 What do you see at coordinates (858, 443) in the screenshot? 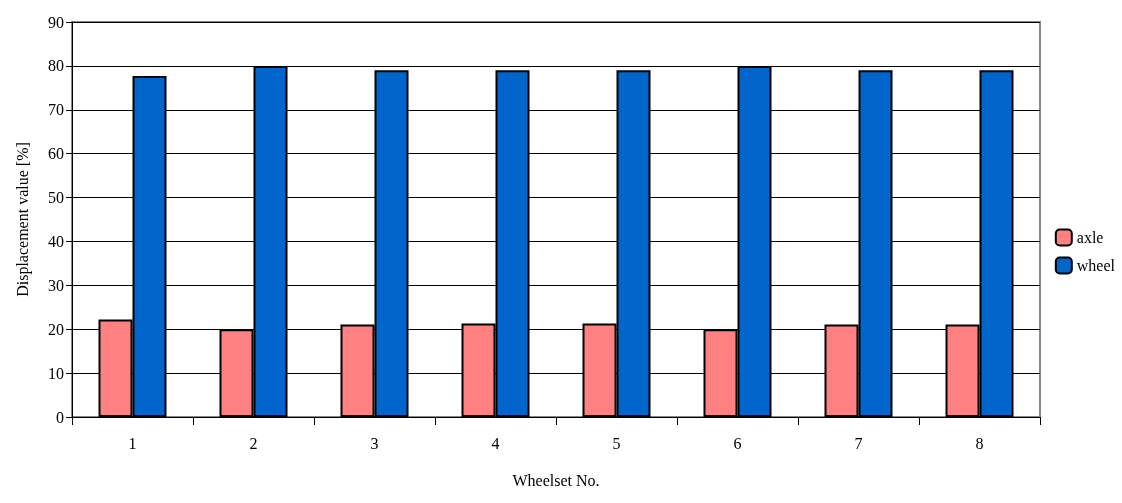
I see `x-tick-label: 7` at bounding box center [858, 443].